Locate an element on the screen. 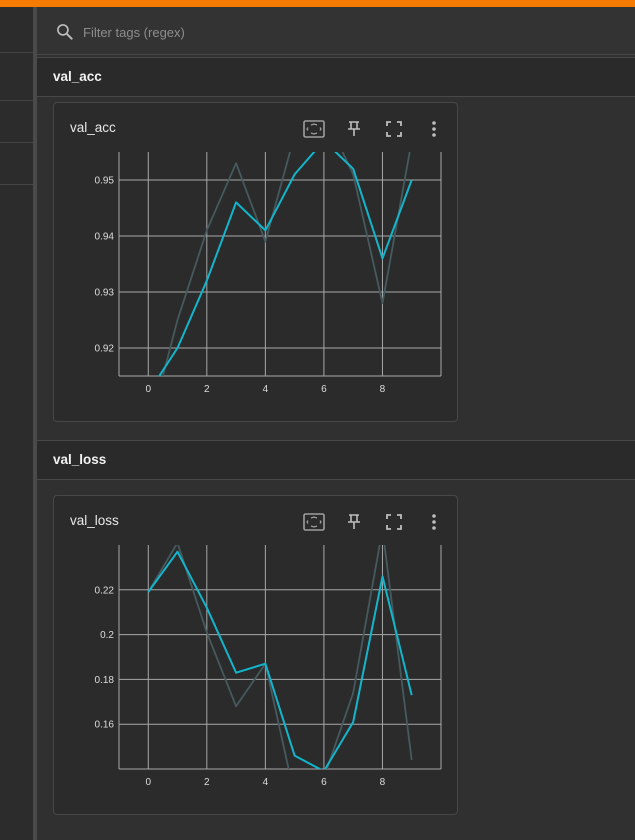  group-header-val-acc: val_acc is located at coordinates (336, 77).